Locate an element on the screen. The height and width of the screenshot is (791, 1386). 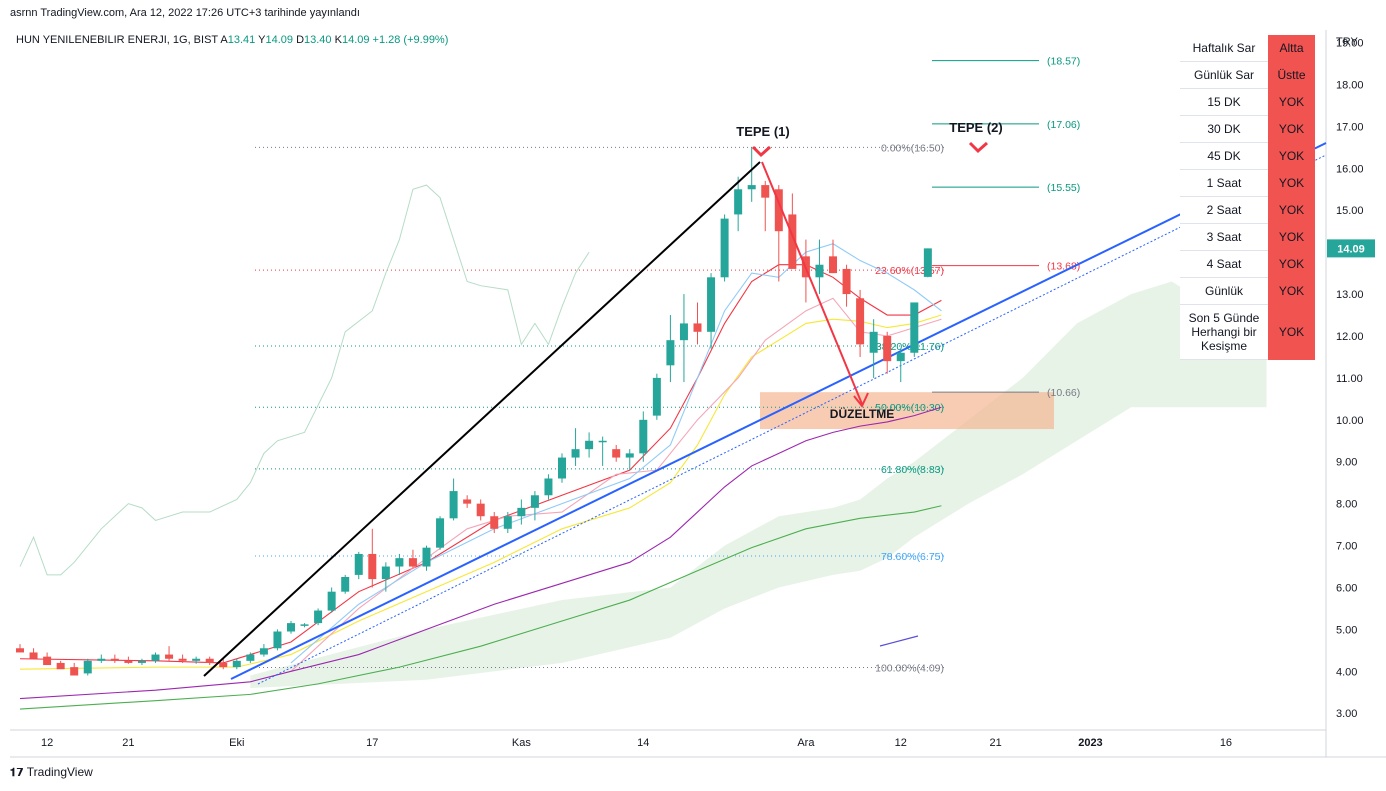
lead-segment is located at coordinates (899, 641).